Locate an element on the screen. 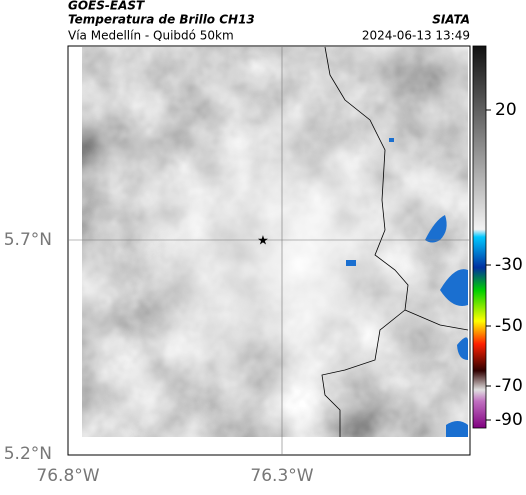 The width and height of the screenshot is (526, 495). colorbar-label: -70 is located at coordinates (509, 386).